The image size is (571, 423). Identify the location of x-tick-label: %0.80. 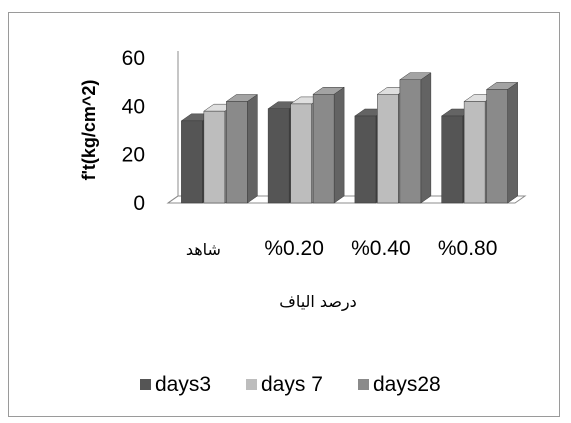
(468, 248).